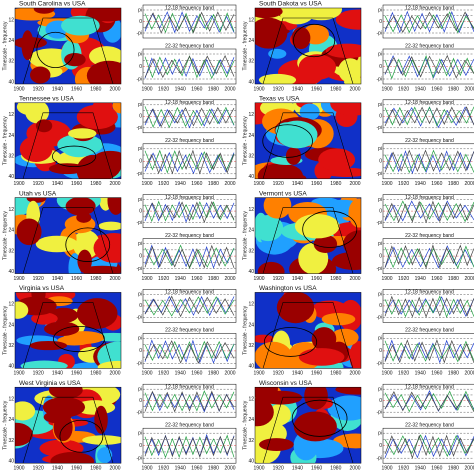  What do you see at coordinates (245, 424) in the screenshot?
I see `y-axis-label: Timescale - frequency` at bounding box center [245, 424].